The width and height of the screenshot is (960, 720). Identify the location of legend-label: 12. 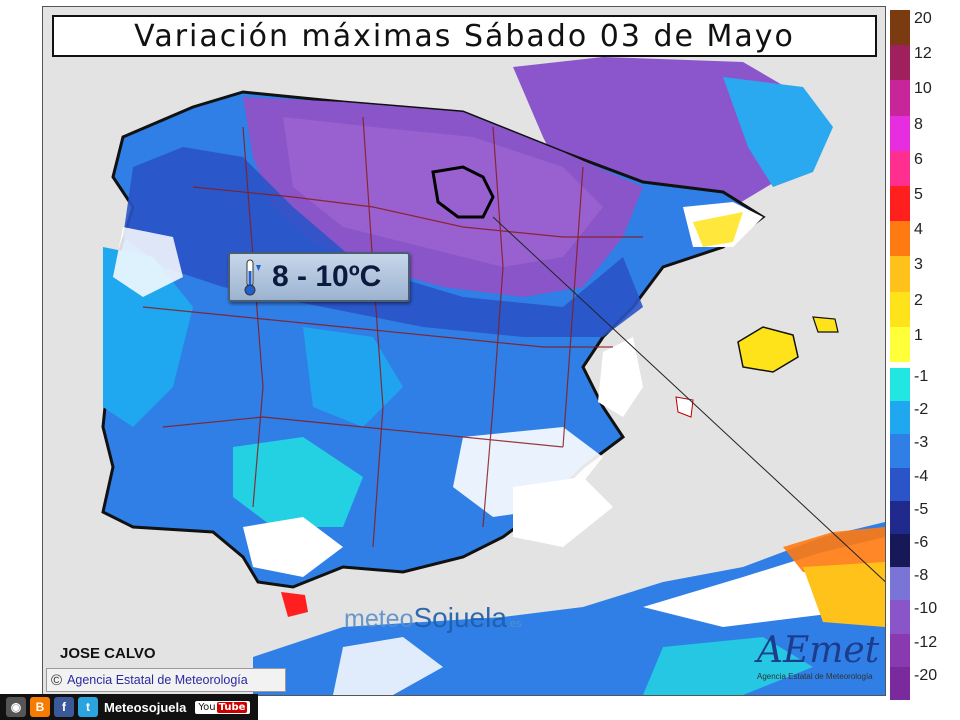
(923, 54).